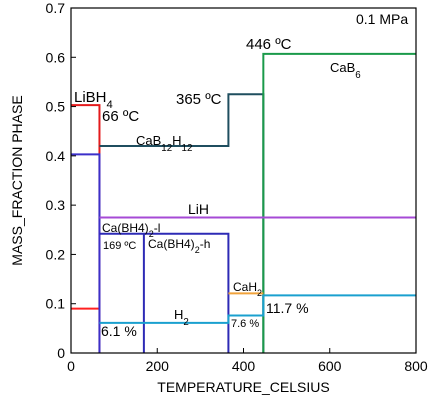 The height and width of the screenshot is (400, 429). I want to click on y-tick-label: 0.2, so click(56, 254).